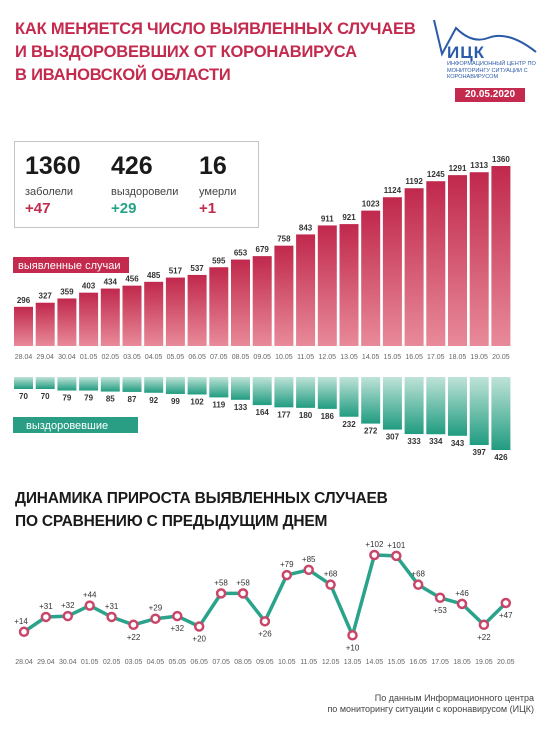 This screenshot has width=550, height=734. What do you see at coordinates (89, 286) in the screenshot?
I see `case-value-label: 403` at bounding box center [89, 286].